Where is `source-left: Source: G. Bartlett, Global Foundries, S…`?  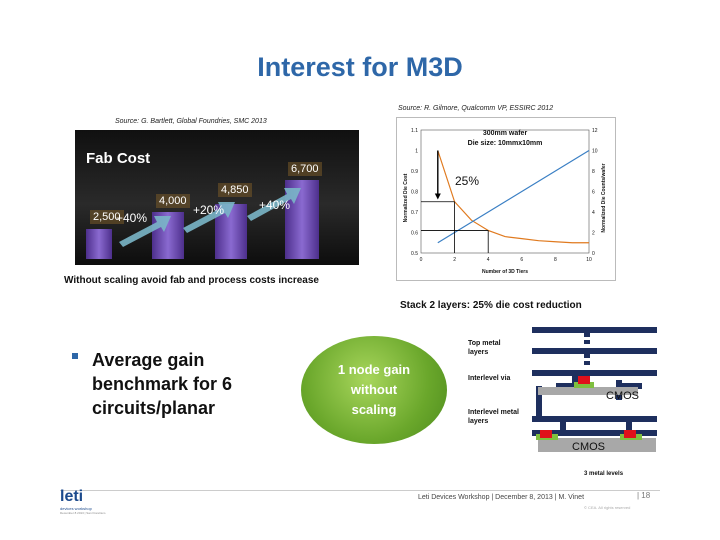 source-left: Source: G. Bartlett, Global Foundries, S… is located at coordinates (191, 121).